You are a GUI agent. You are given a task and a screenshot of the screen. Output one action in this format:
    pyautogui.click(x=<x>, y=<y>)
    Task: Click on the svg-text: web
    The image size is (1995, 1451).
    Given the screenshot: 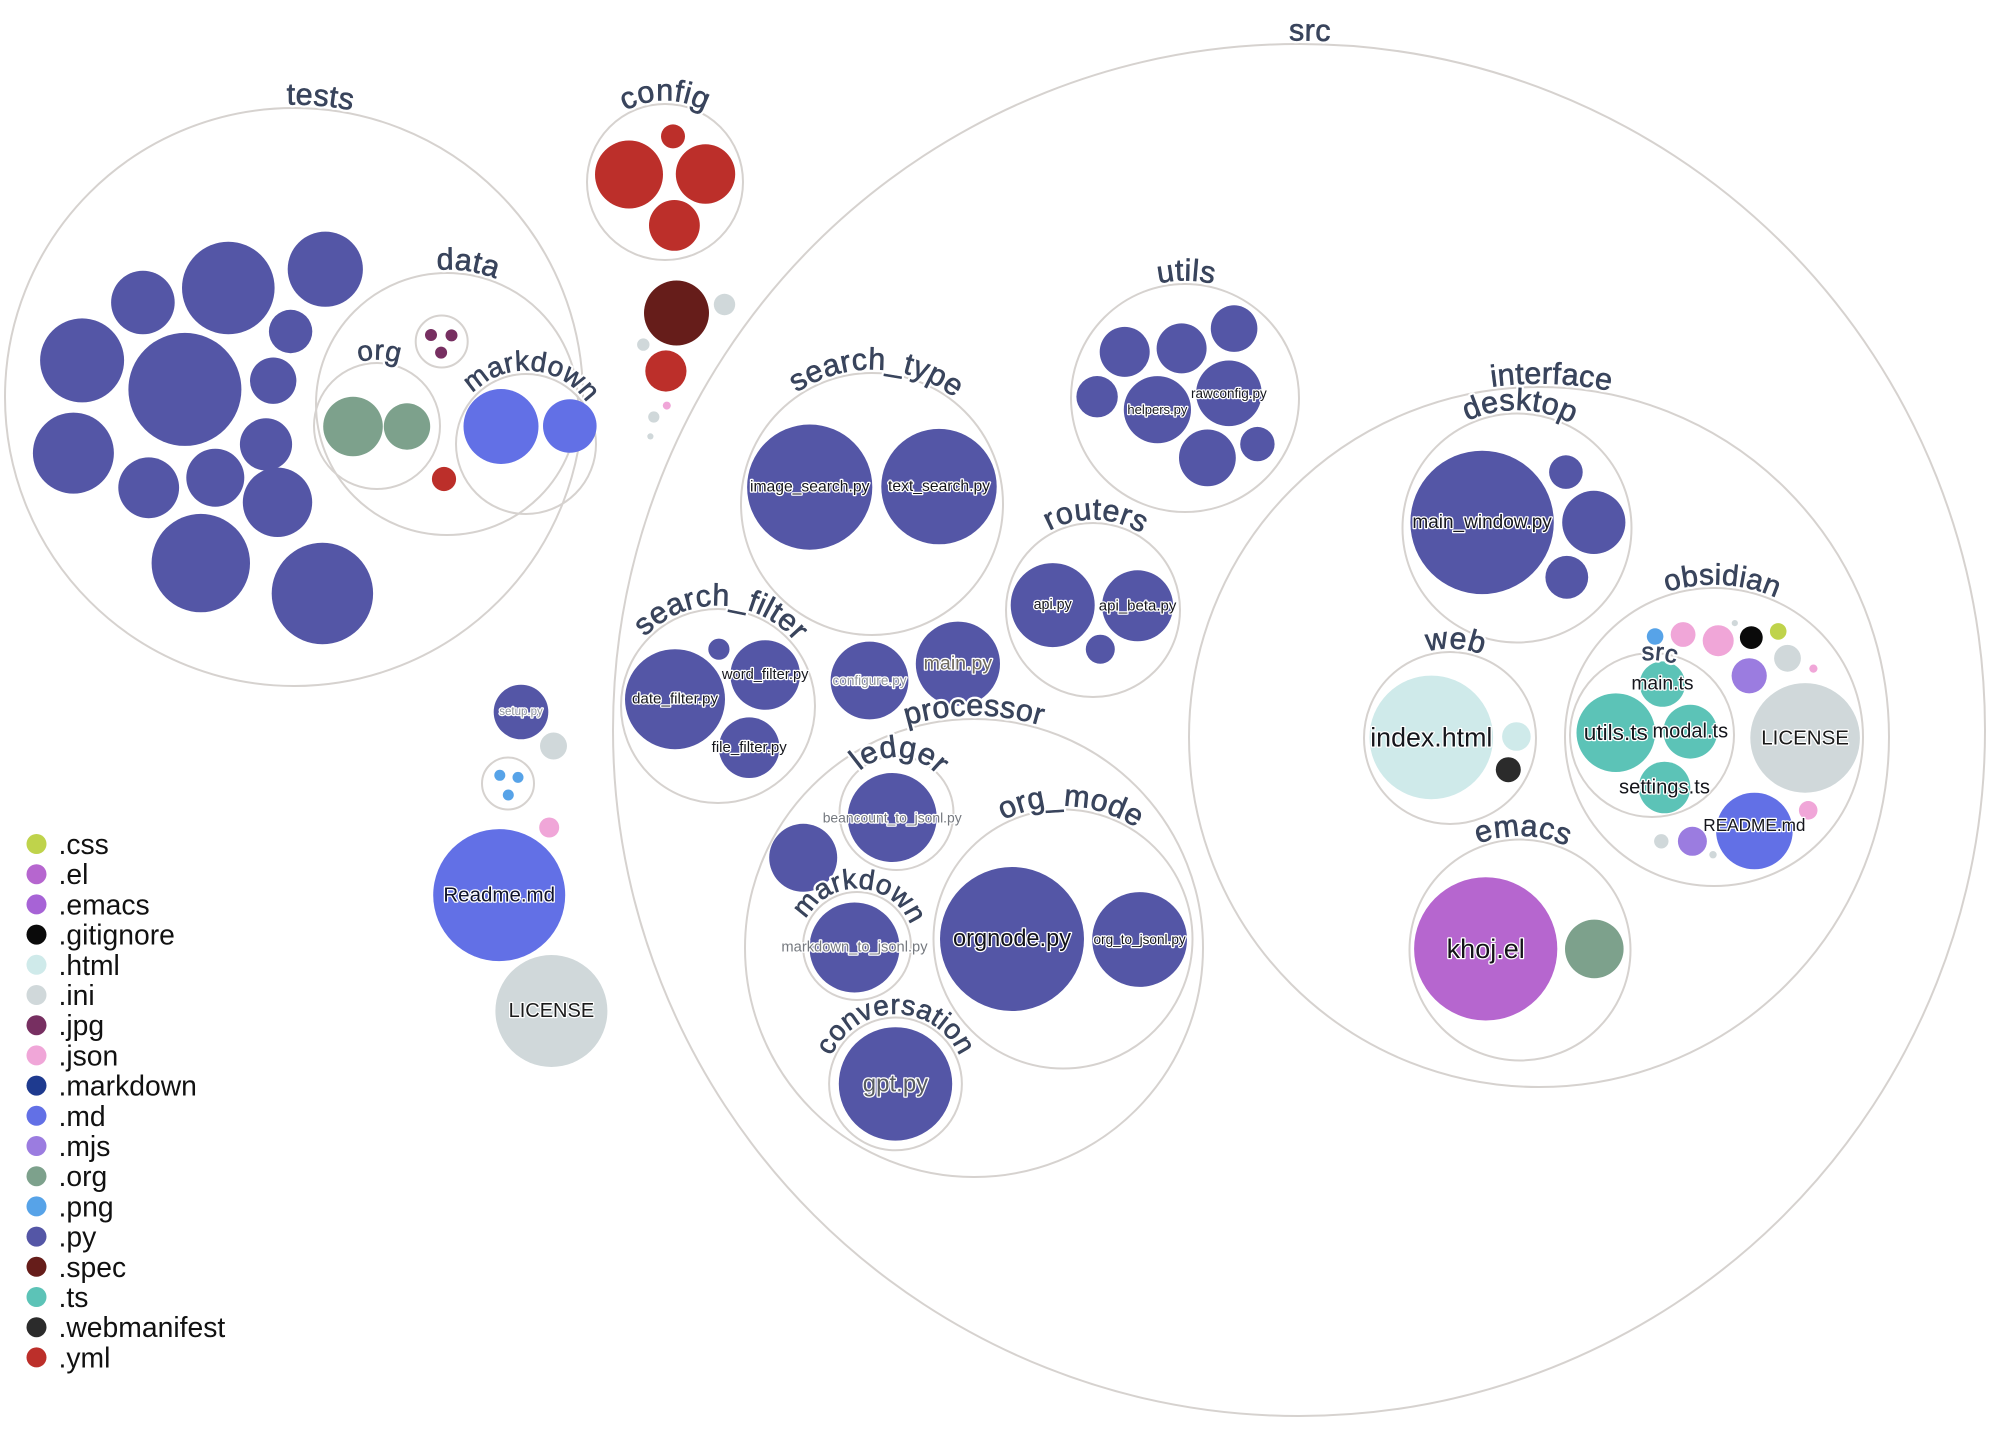 What is the action you would take?
    pyautogui.click(x=1456, y=641)
    